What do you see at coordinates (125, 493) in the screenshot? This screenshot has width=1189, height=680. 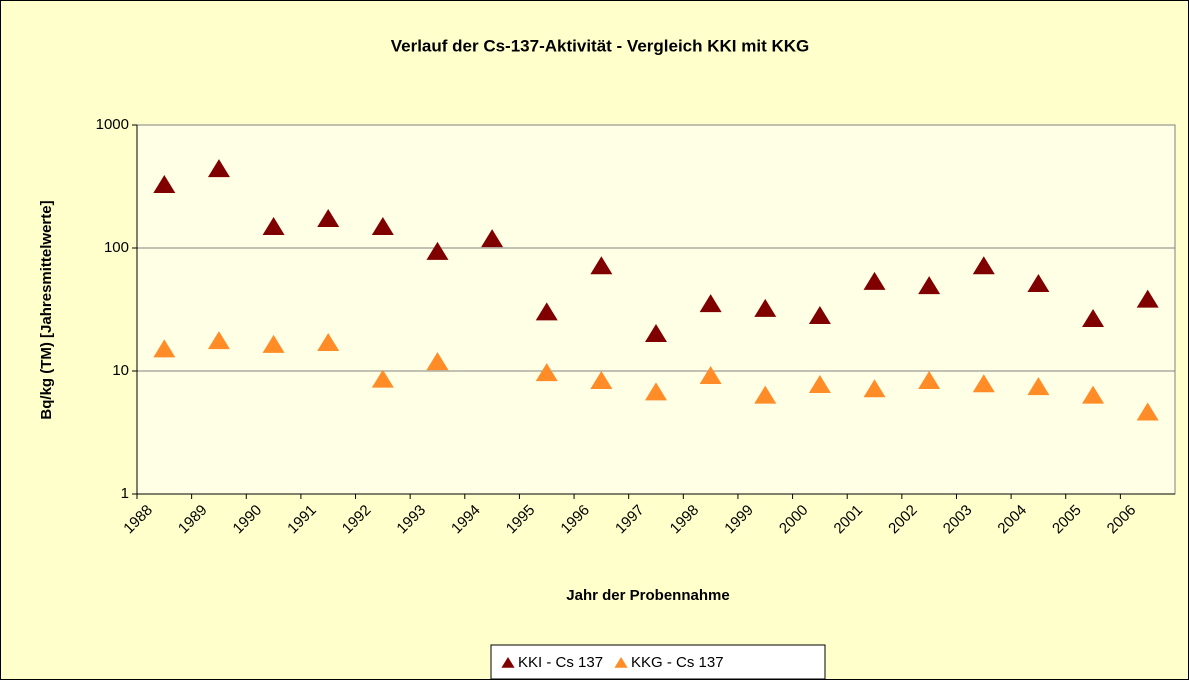 I see `y-tick-label: 1` at bounding box center [125, 493].